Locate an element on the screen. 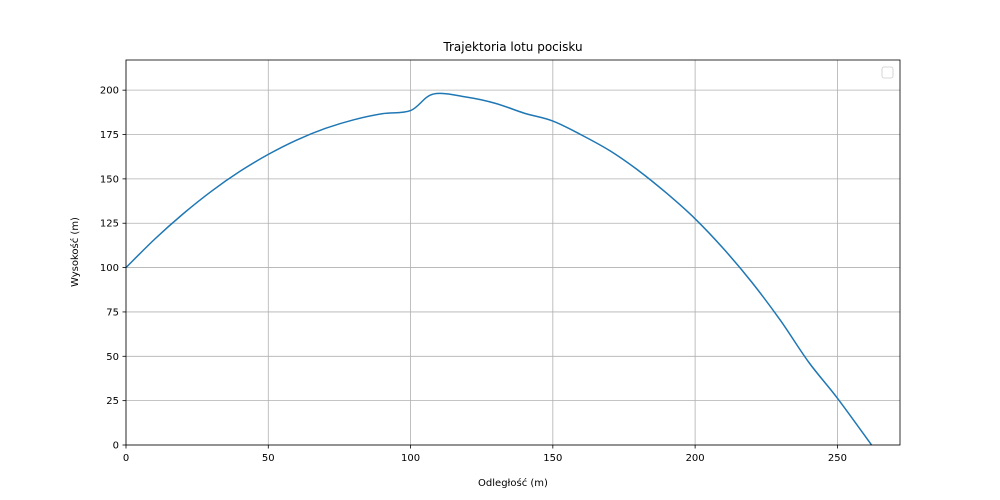  x-tick-label: 150 is located at coordinates (552, 458).